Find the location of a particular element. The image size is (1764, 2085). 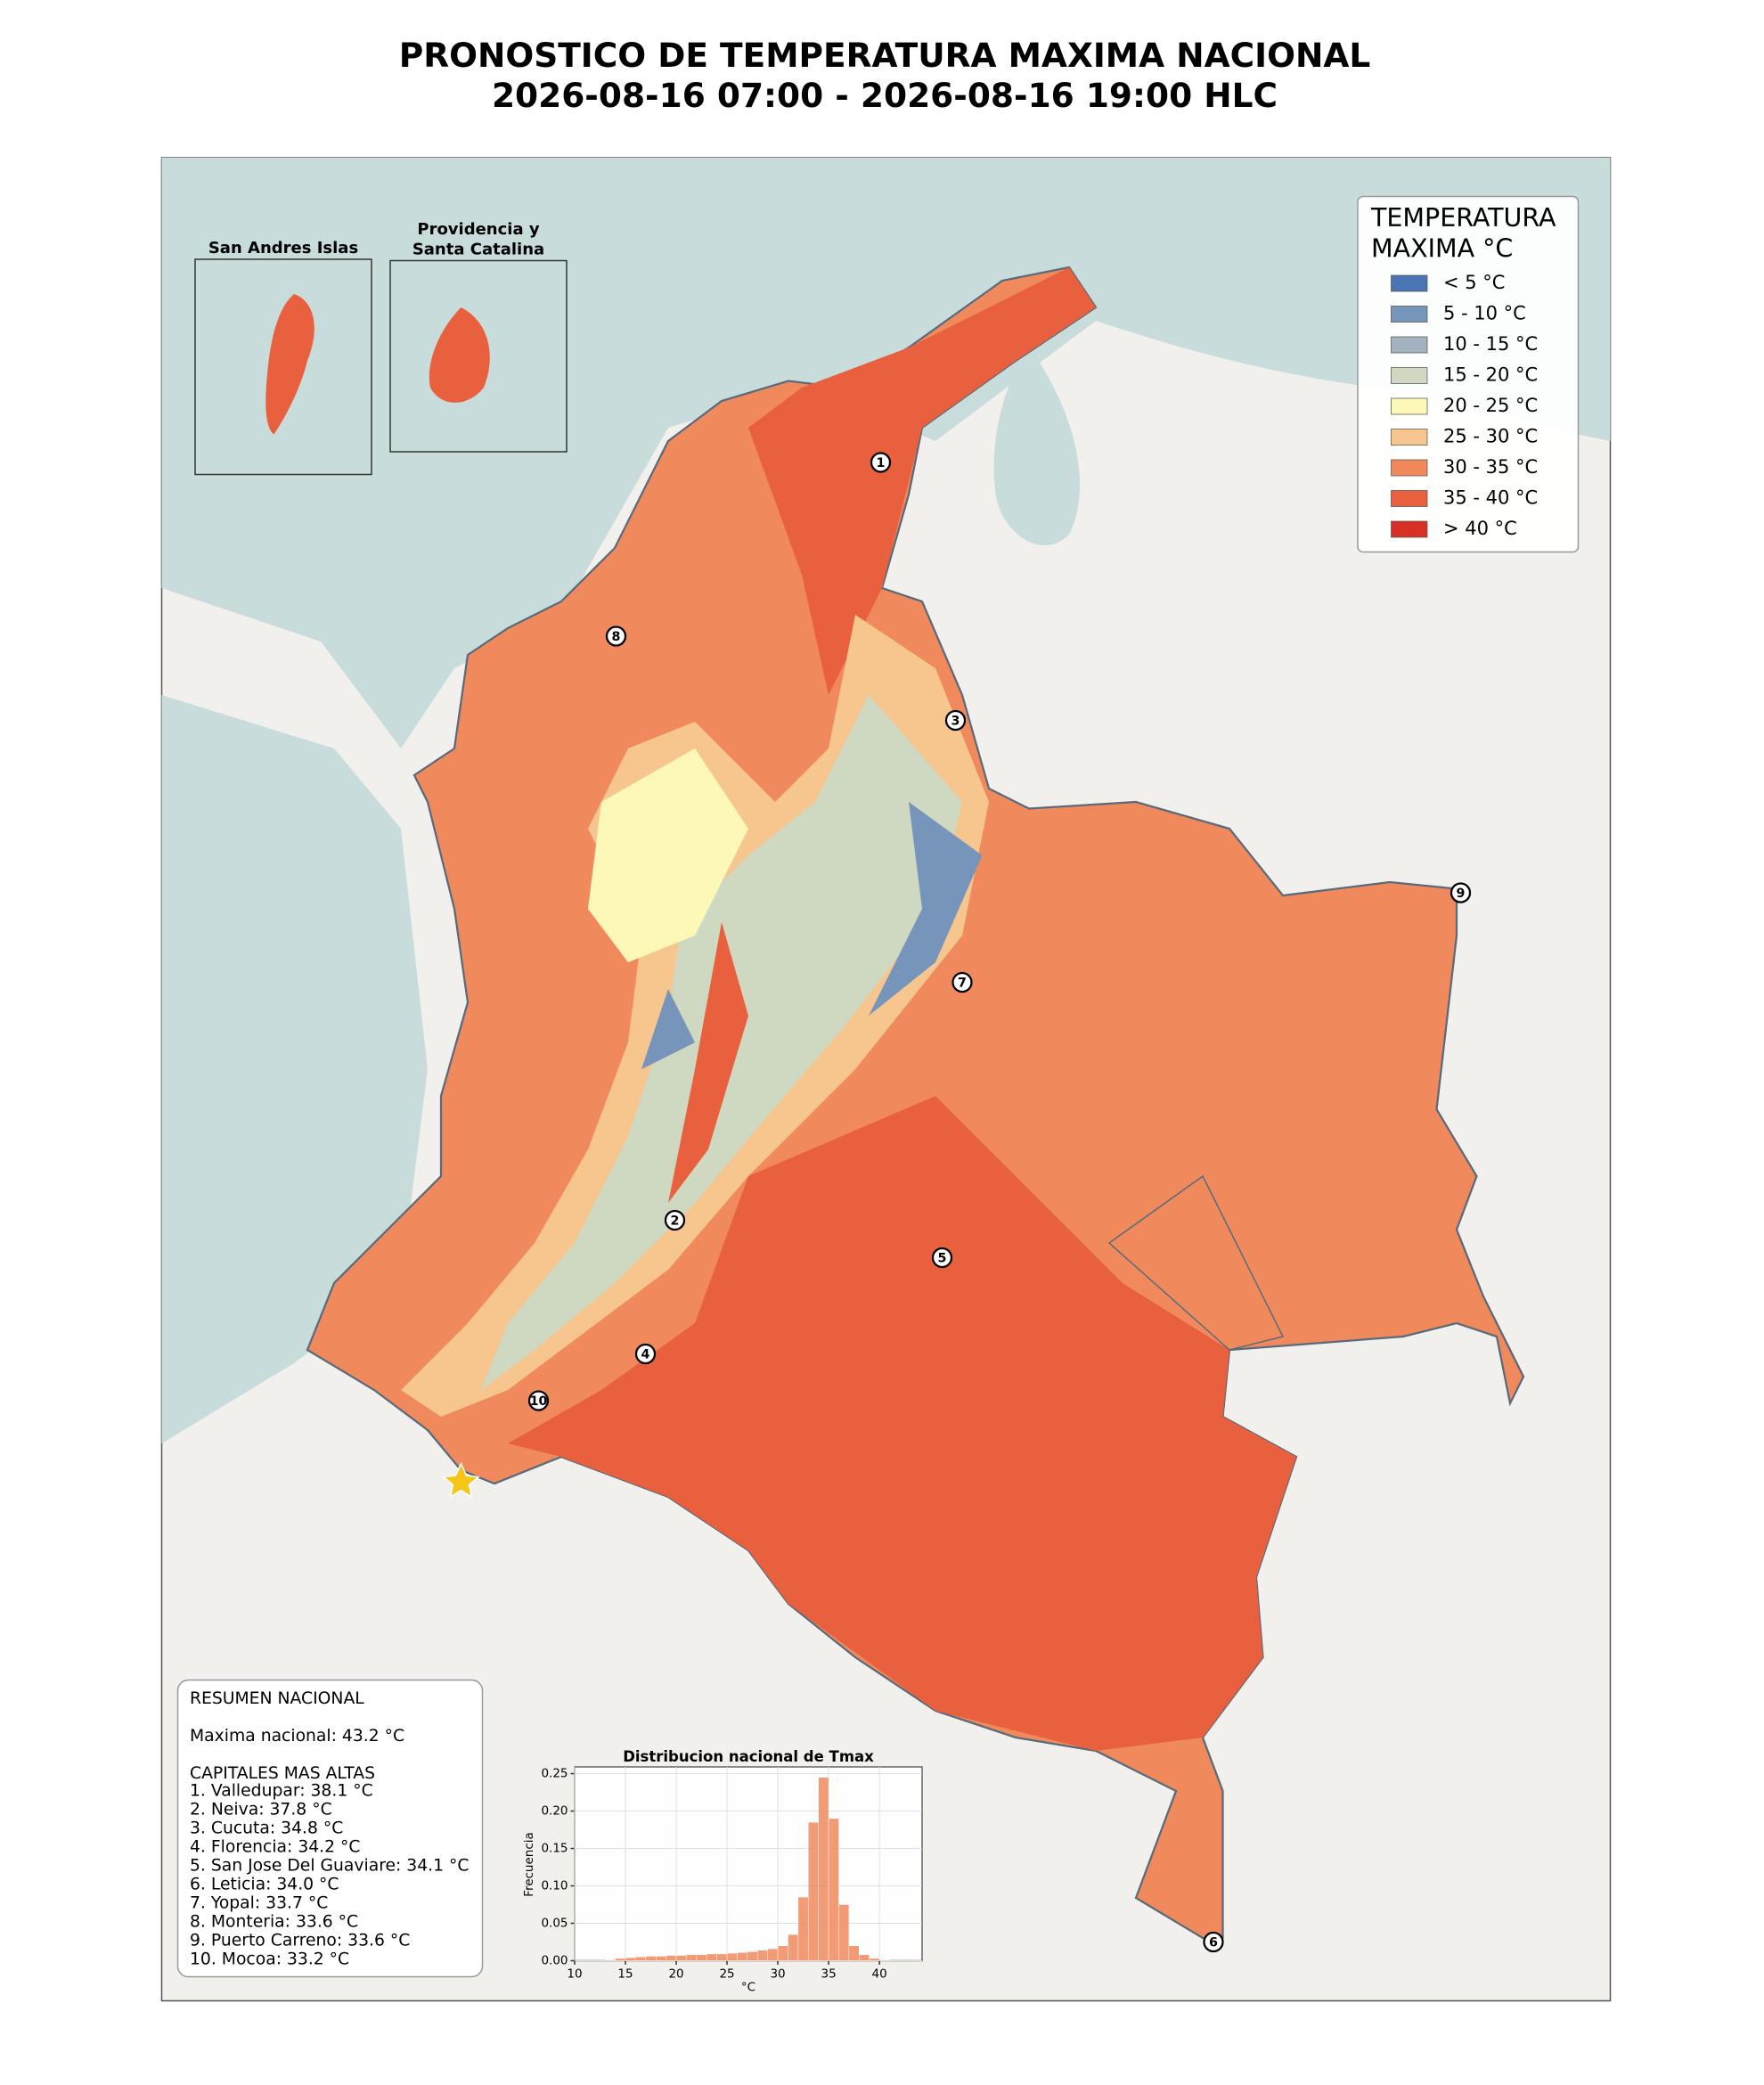

x-tick-label: 40 is located at coordinates (879, 1975).